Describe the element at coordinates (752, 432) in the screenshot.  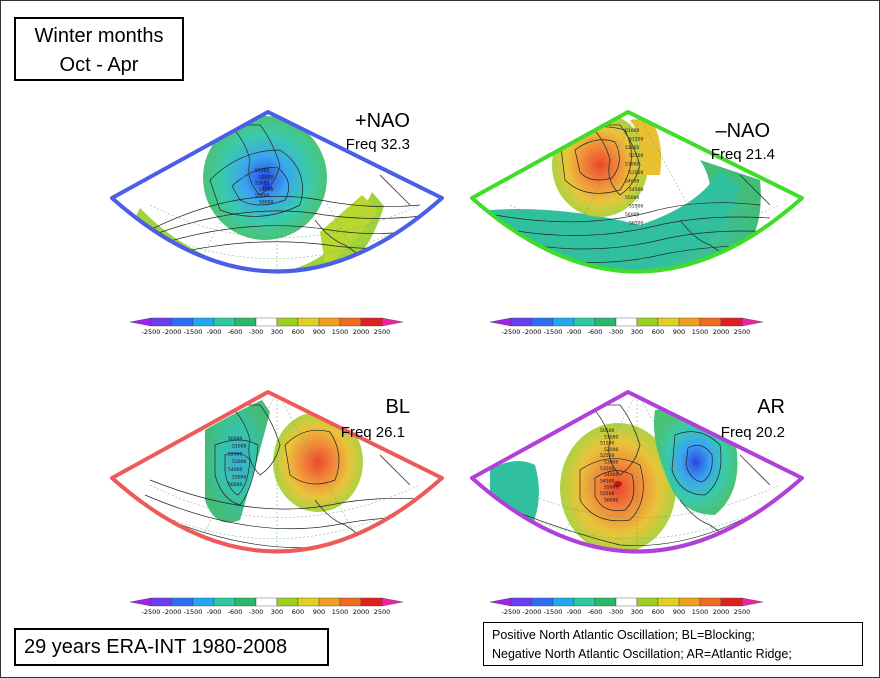
I see `freq-ar: Freq 20.2` at that location.